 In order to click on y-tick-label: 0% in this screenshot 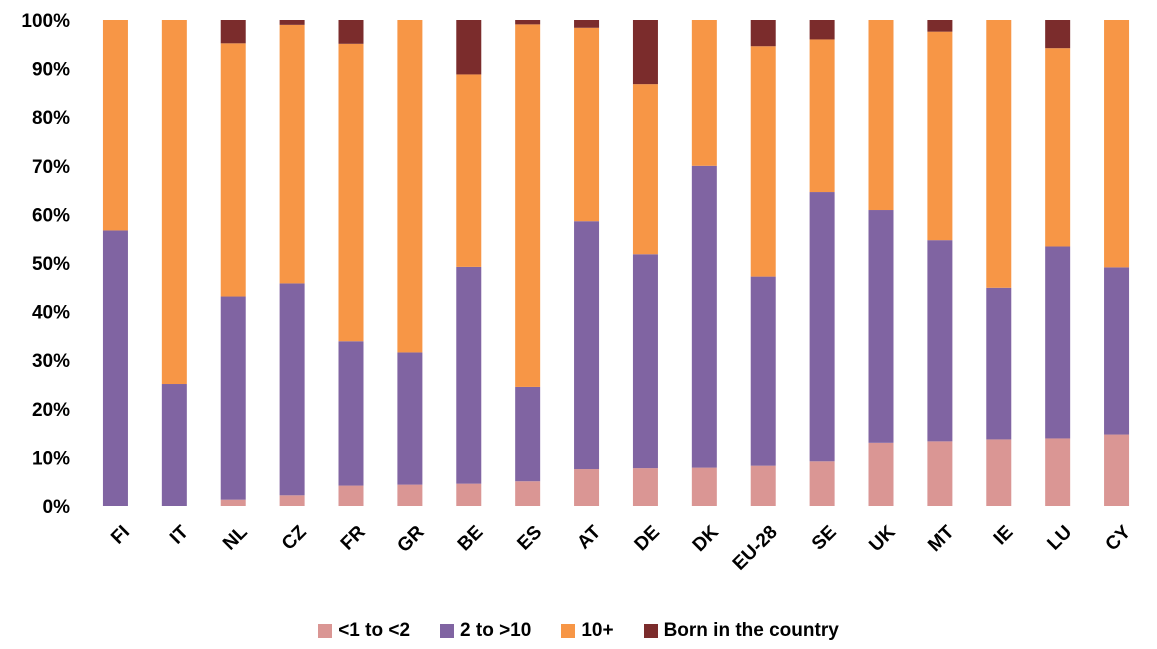, I will do `click(57, 507)`.